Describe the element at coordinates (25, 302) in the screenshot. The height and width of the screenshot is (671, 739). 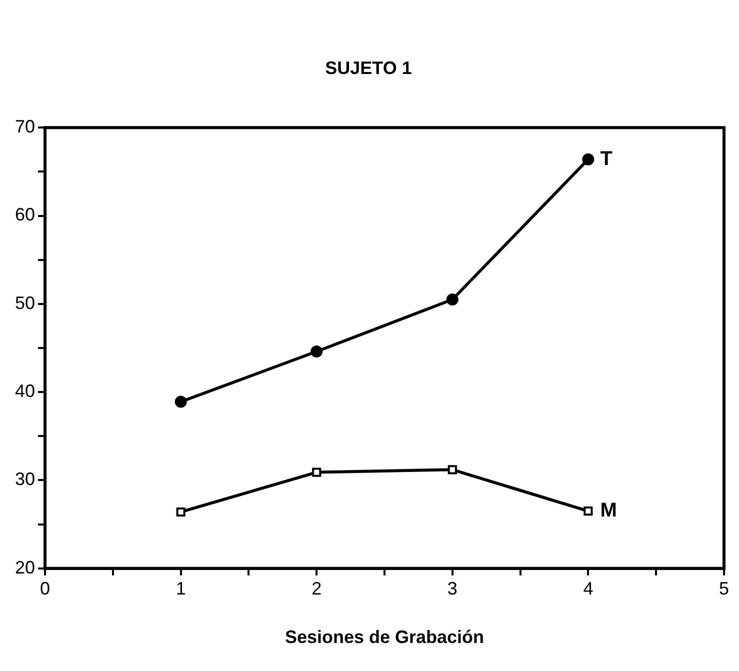
I see `y-tick-label: 50` at that location.